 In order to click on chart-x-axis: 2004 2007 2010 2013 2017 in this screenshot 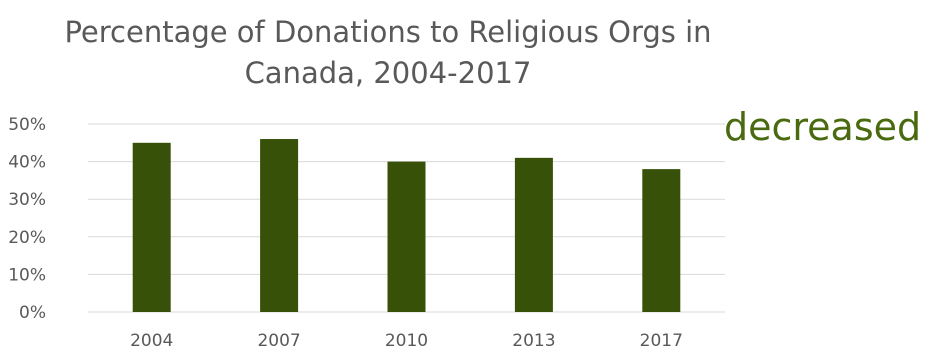, I will do `click(406, 341)`.